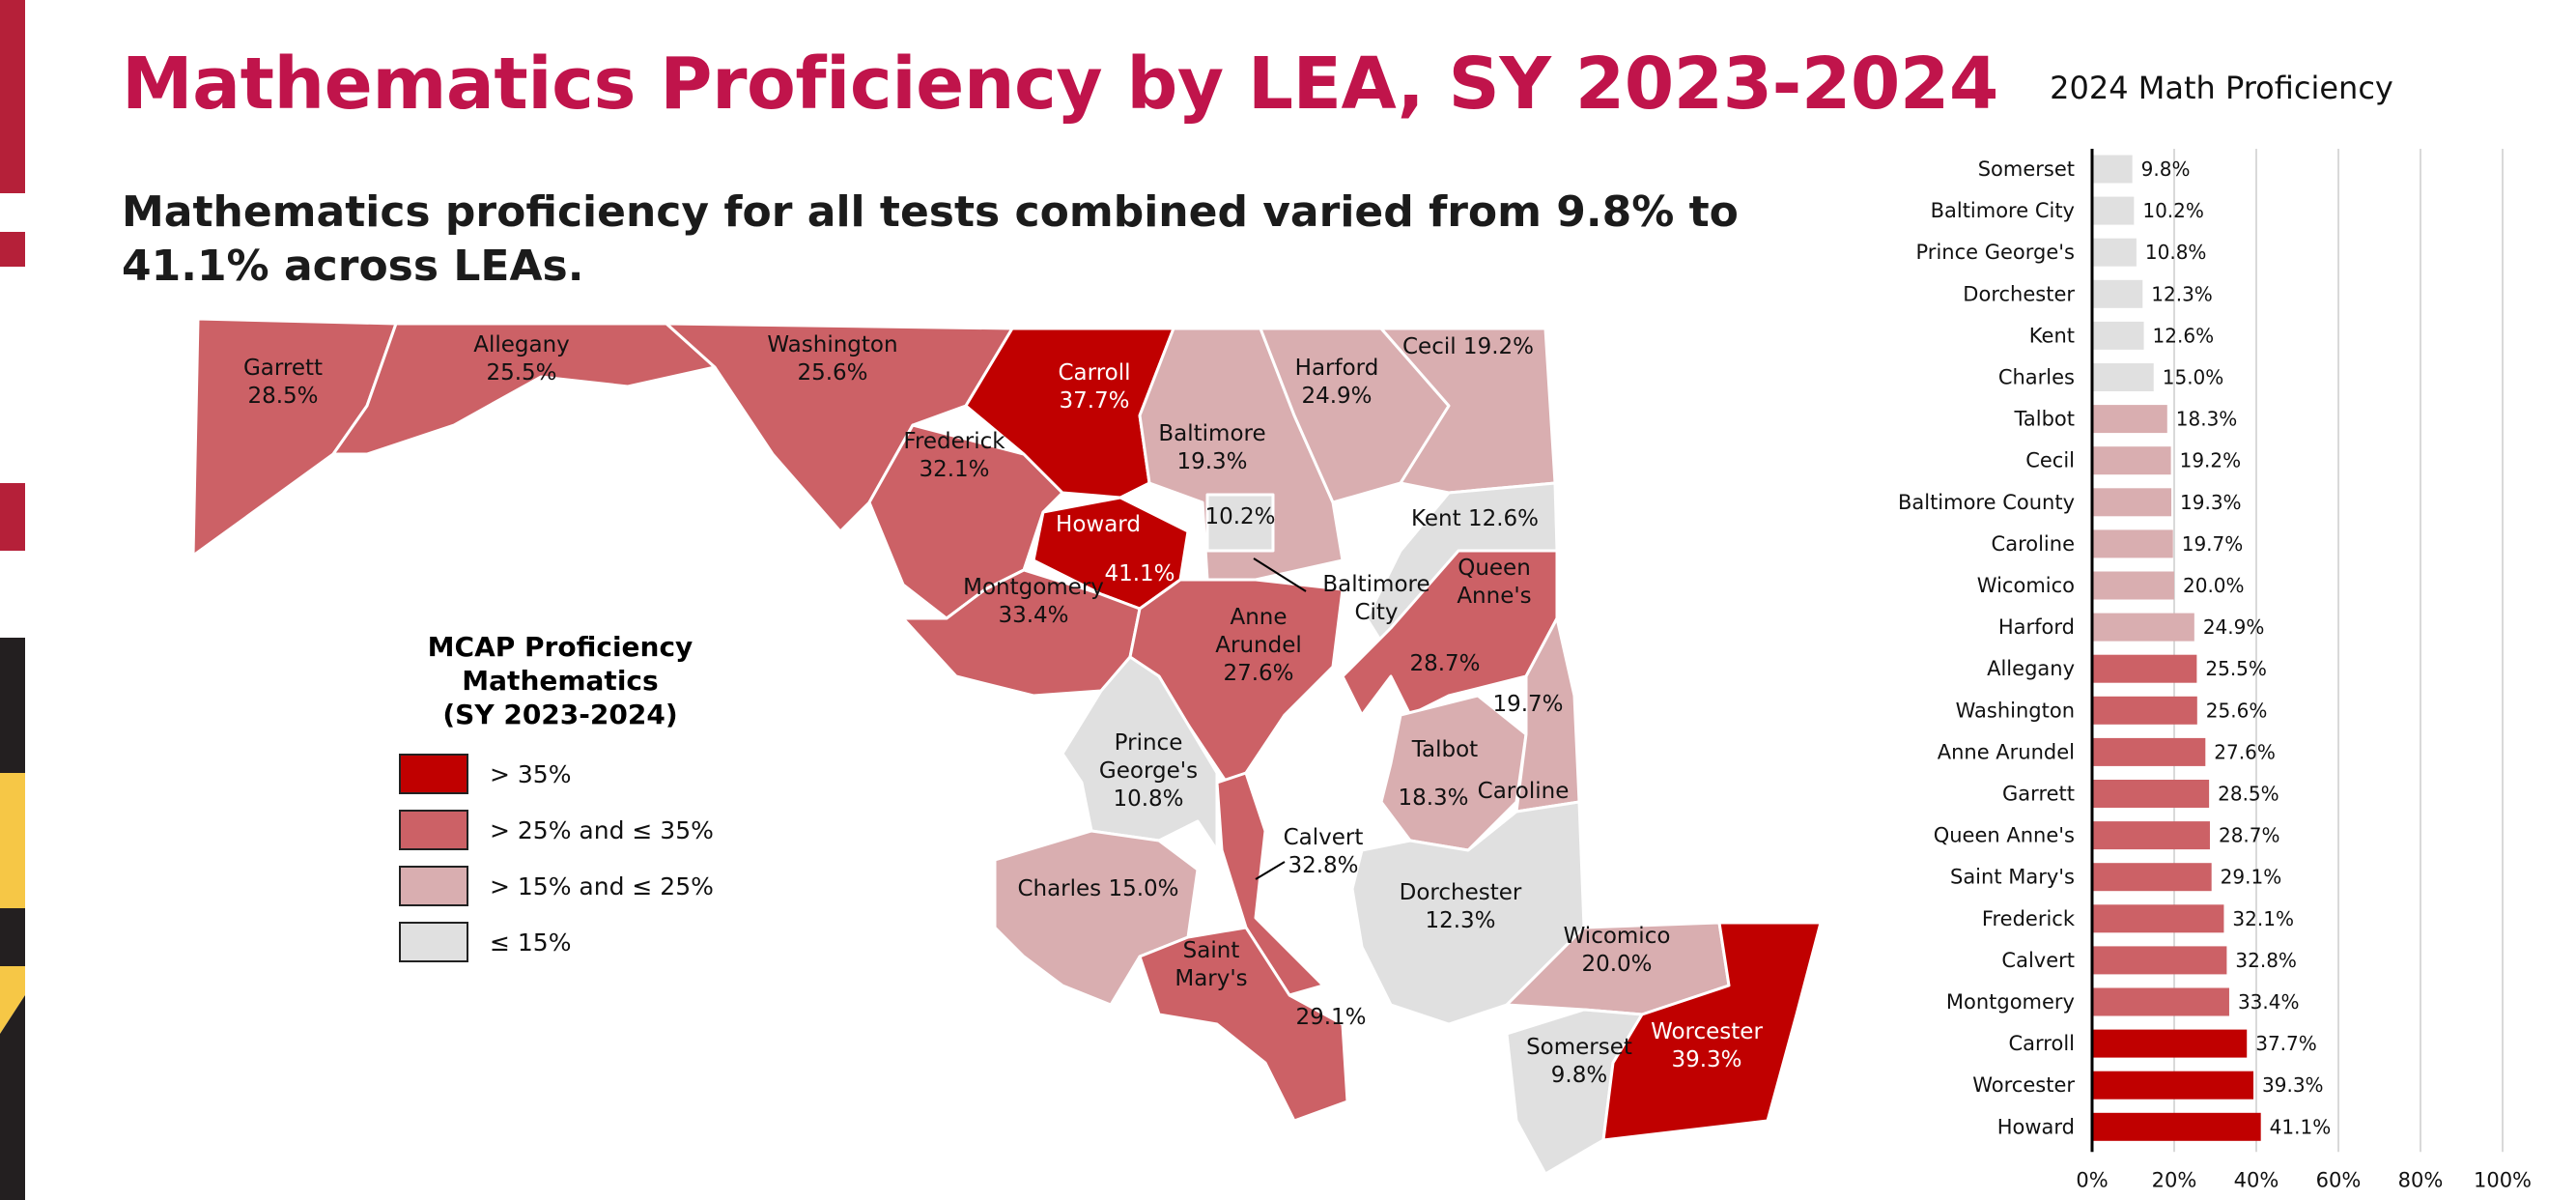  I want to click on map-label: Harford 24.9%, so click(1337, 382).